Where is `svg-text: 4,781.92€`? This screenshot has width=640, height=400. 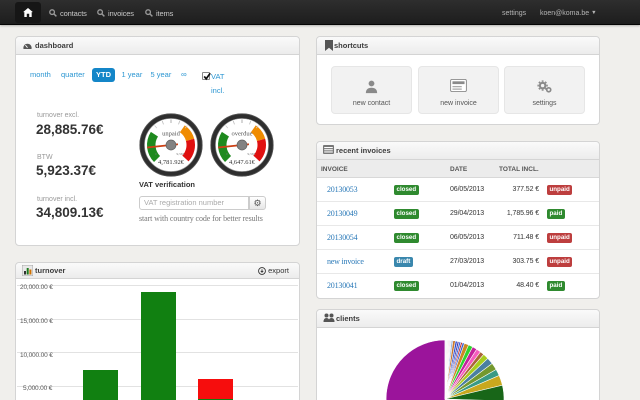
svg-text: 4,781.92€ is located at coordinates (171, 162).